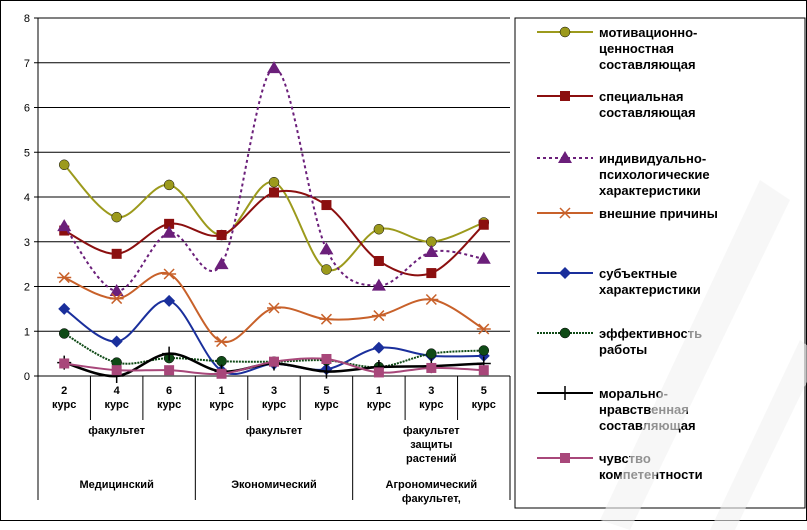 Image resolution: width=807 pixels, height=530 pixels. Describe the element at coordinates (117, 391) in the screenshot. I see `category-label: 4` at that location.